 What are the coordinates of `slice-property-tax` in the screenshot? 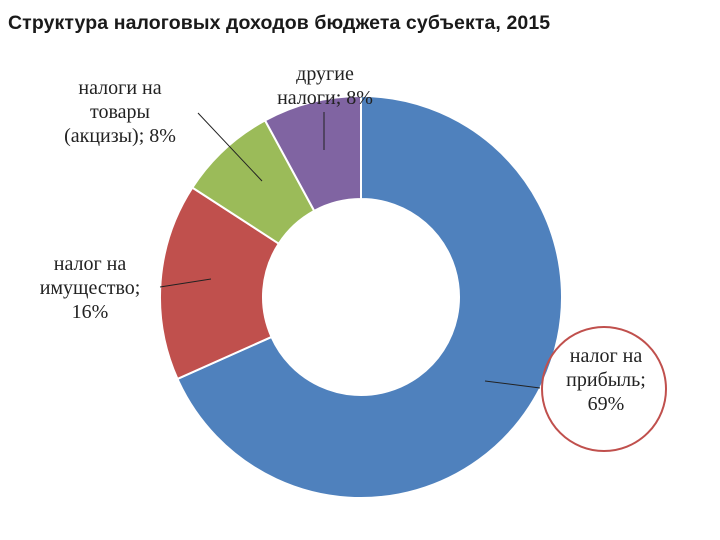 It's located at (220, 283).